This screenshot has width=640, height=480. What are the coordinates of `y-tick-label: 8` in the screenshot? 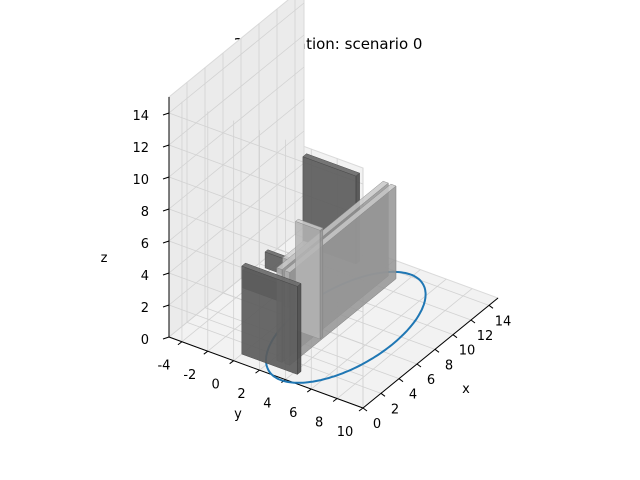 It's located at (319, 423).